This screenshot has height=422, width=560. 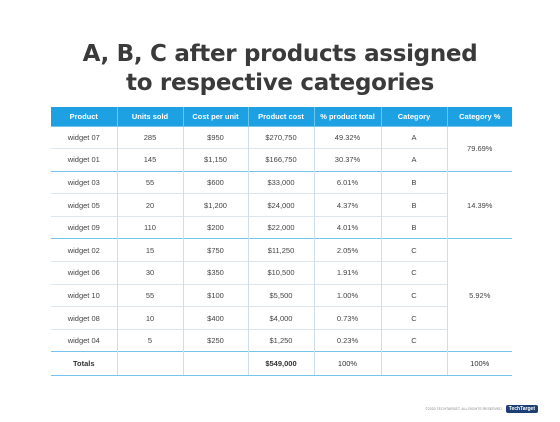 I want to click on copyright-text: ©2020 TECHTARGET. ALL RIGHTS RESERVED, so click(x=463, y=409).